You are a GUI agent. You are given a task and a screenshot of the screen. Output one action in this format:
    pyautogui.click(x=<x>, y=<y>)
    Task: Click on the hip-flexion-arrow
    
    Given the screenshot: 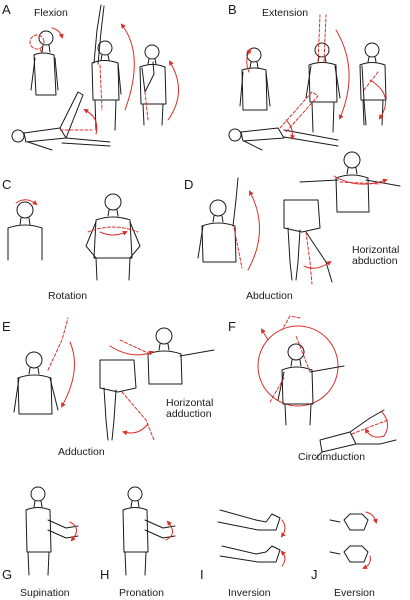 What is the action you would take?
    pyautogui.click(x=90, y=122)
    